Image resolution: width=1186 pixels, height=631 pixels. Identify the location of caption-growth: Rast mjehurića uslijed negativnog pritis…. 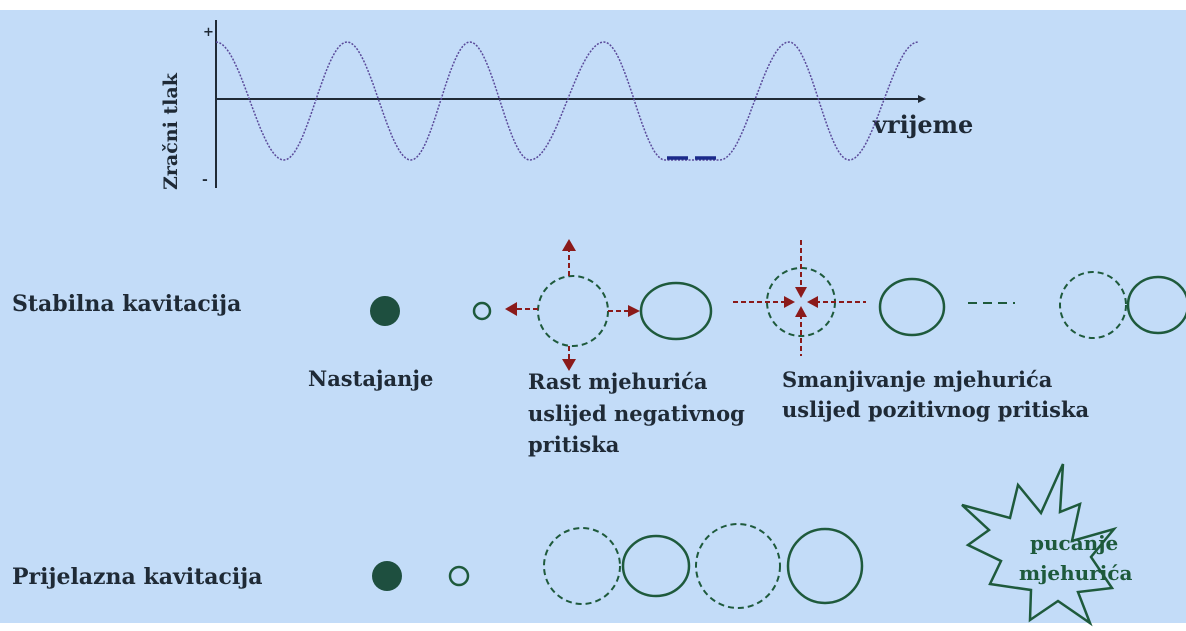
(640, 413).